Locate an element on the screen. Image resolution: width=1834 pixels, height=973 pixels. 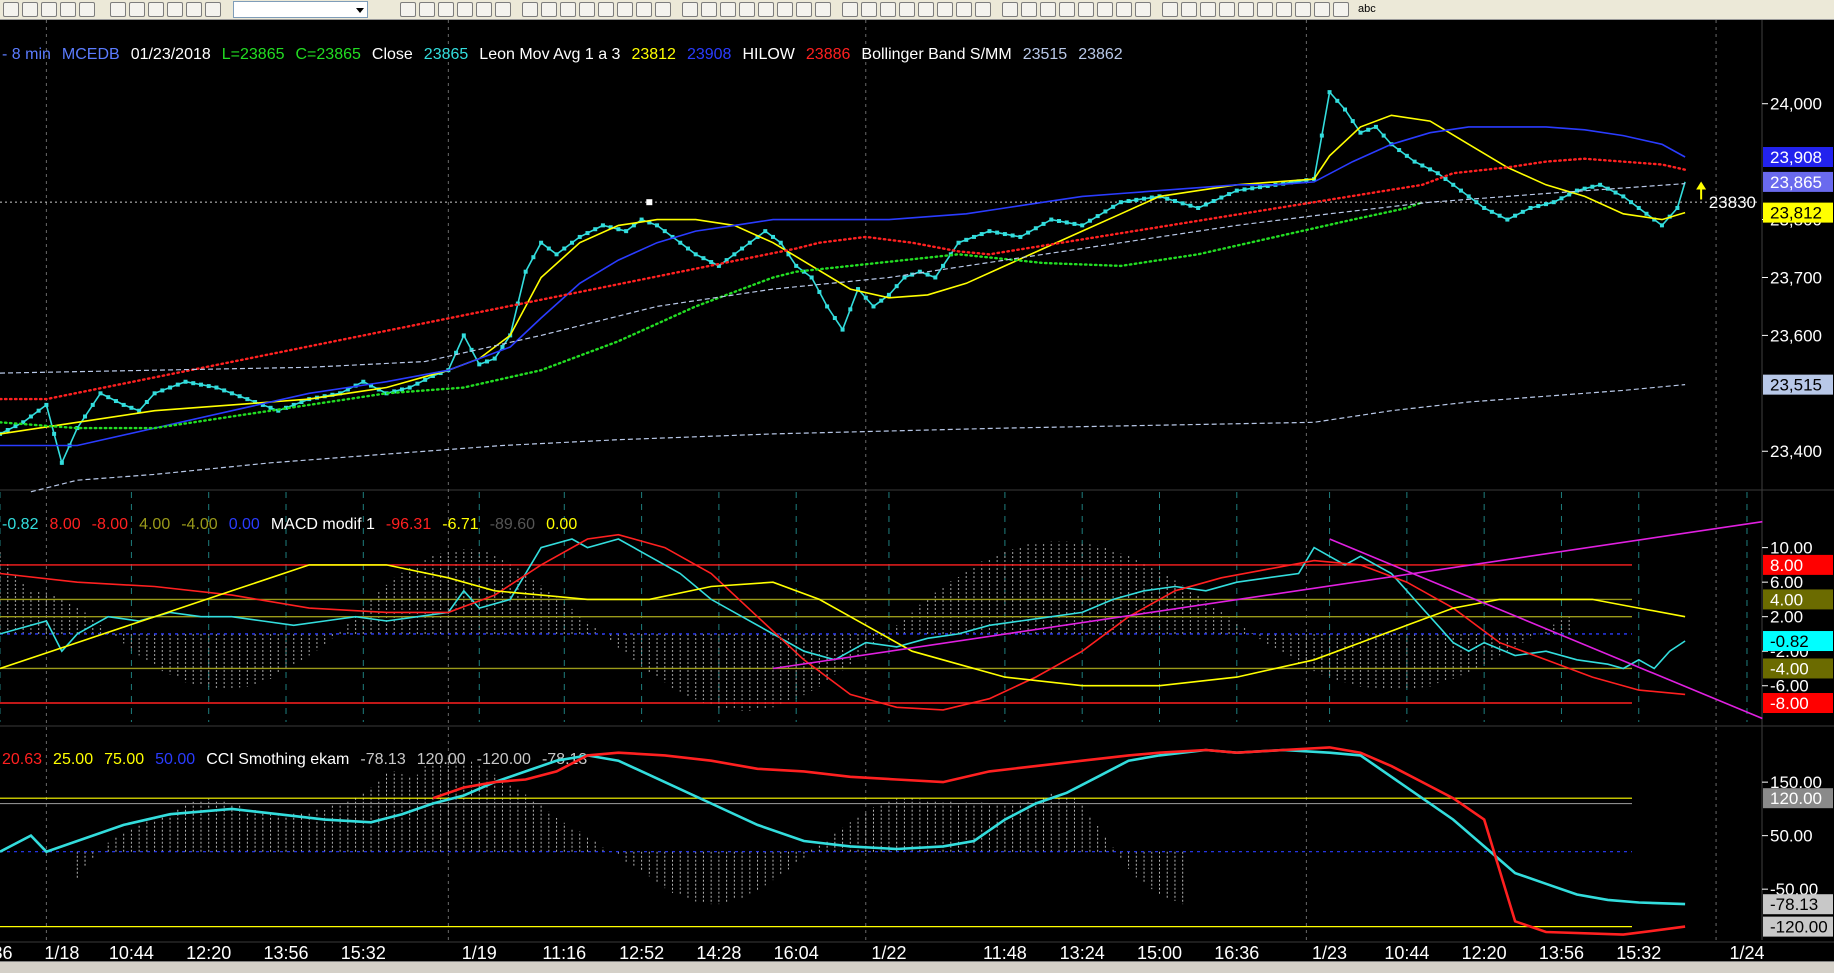
macd-axis-label: 10.00 is located at coordinates (1791, 548).